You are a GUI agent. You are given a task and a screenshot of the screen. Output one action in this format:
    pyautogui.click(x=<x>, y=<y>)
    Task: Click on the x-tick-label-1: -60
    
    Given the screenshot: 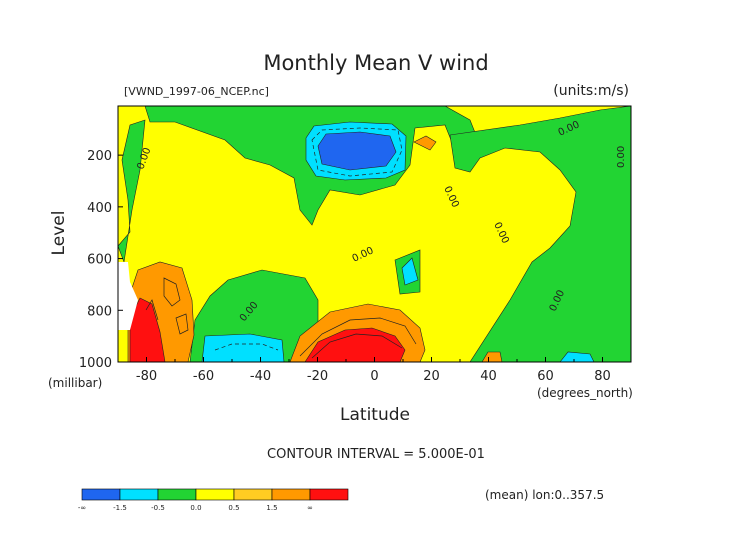 What is the action you would take?
    pyautogui.click(x=203, y=376)
    